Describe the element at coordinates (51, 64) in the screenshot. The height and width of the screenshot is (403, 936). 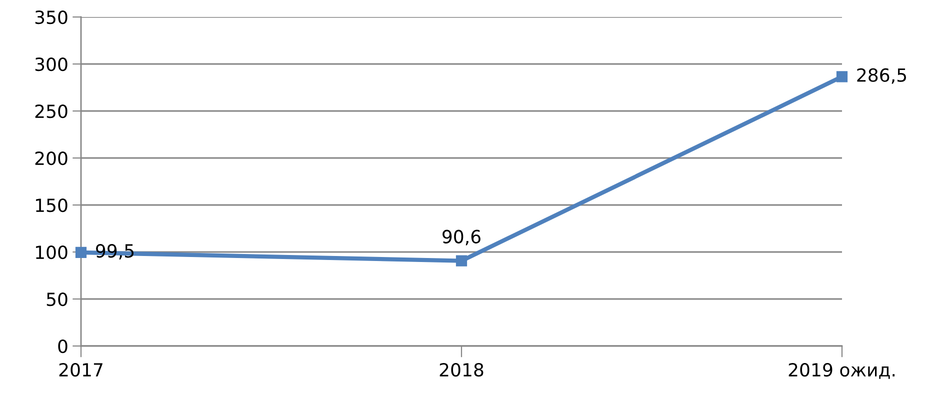
I see `y-tick-label: 300` at that location.